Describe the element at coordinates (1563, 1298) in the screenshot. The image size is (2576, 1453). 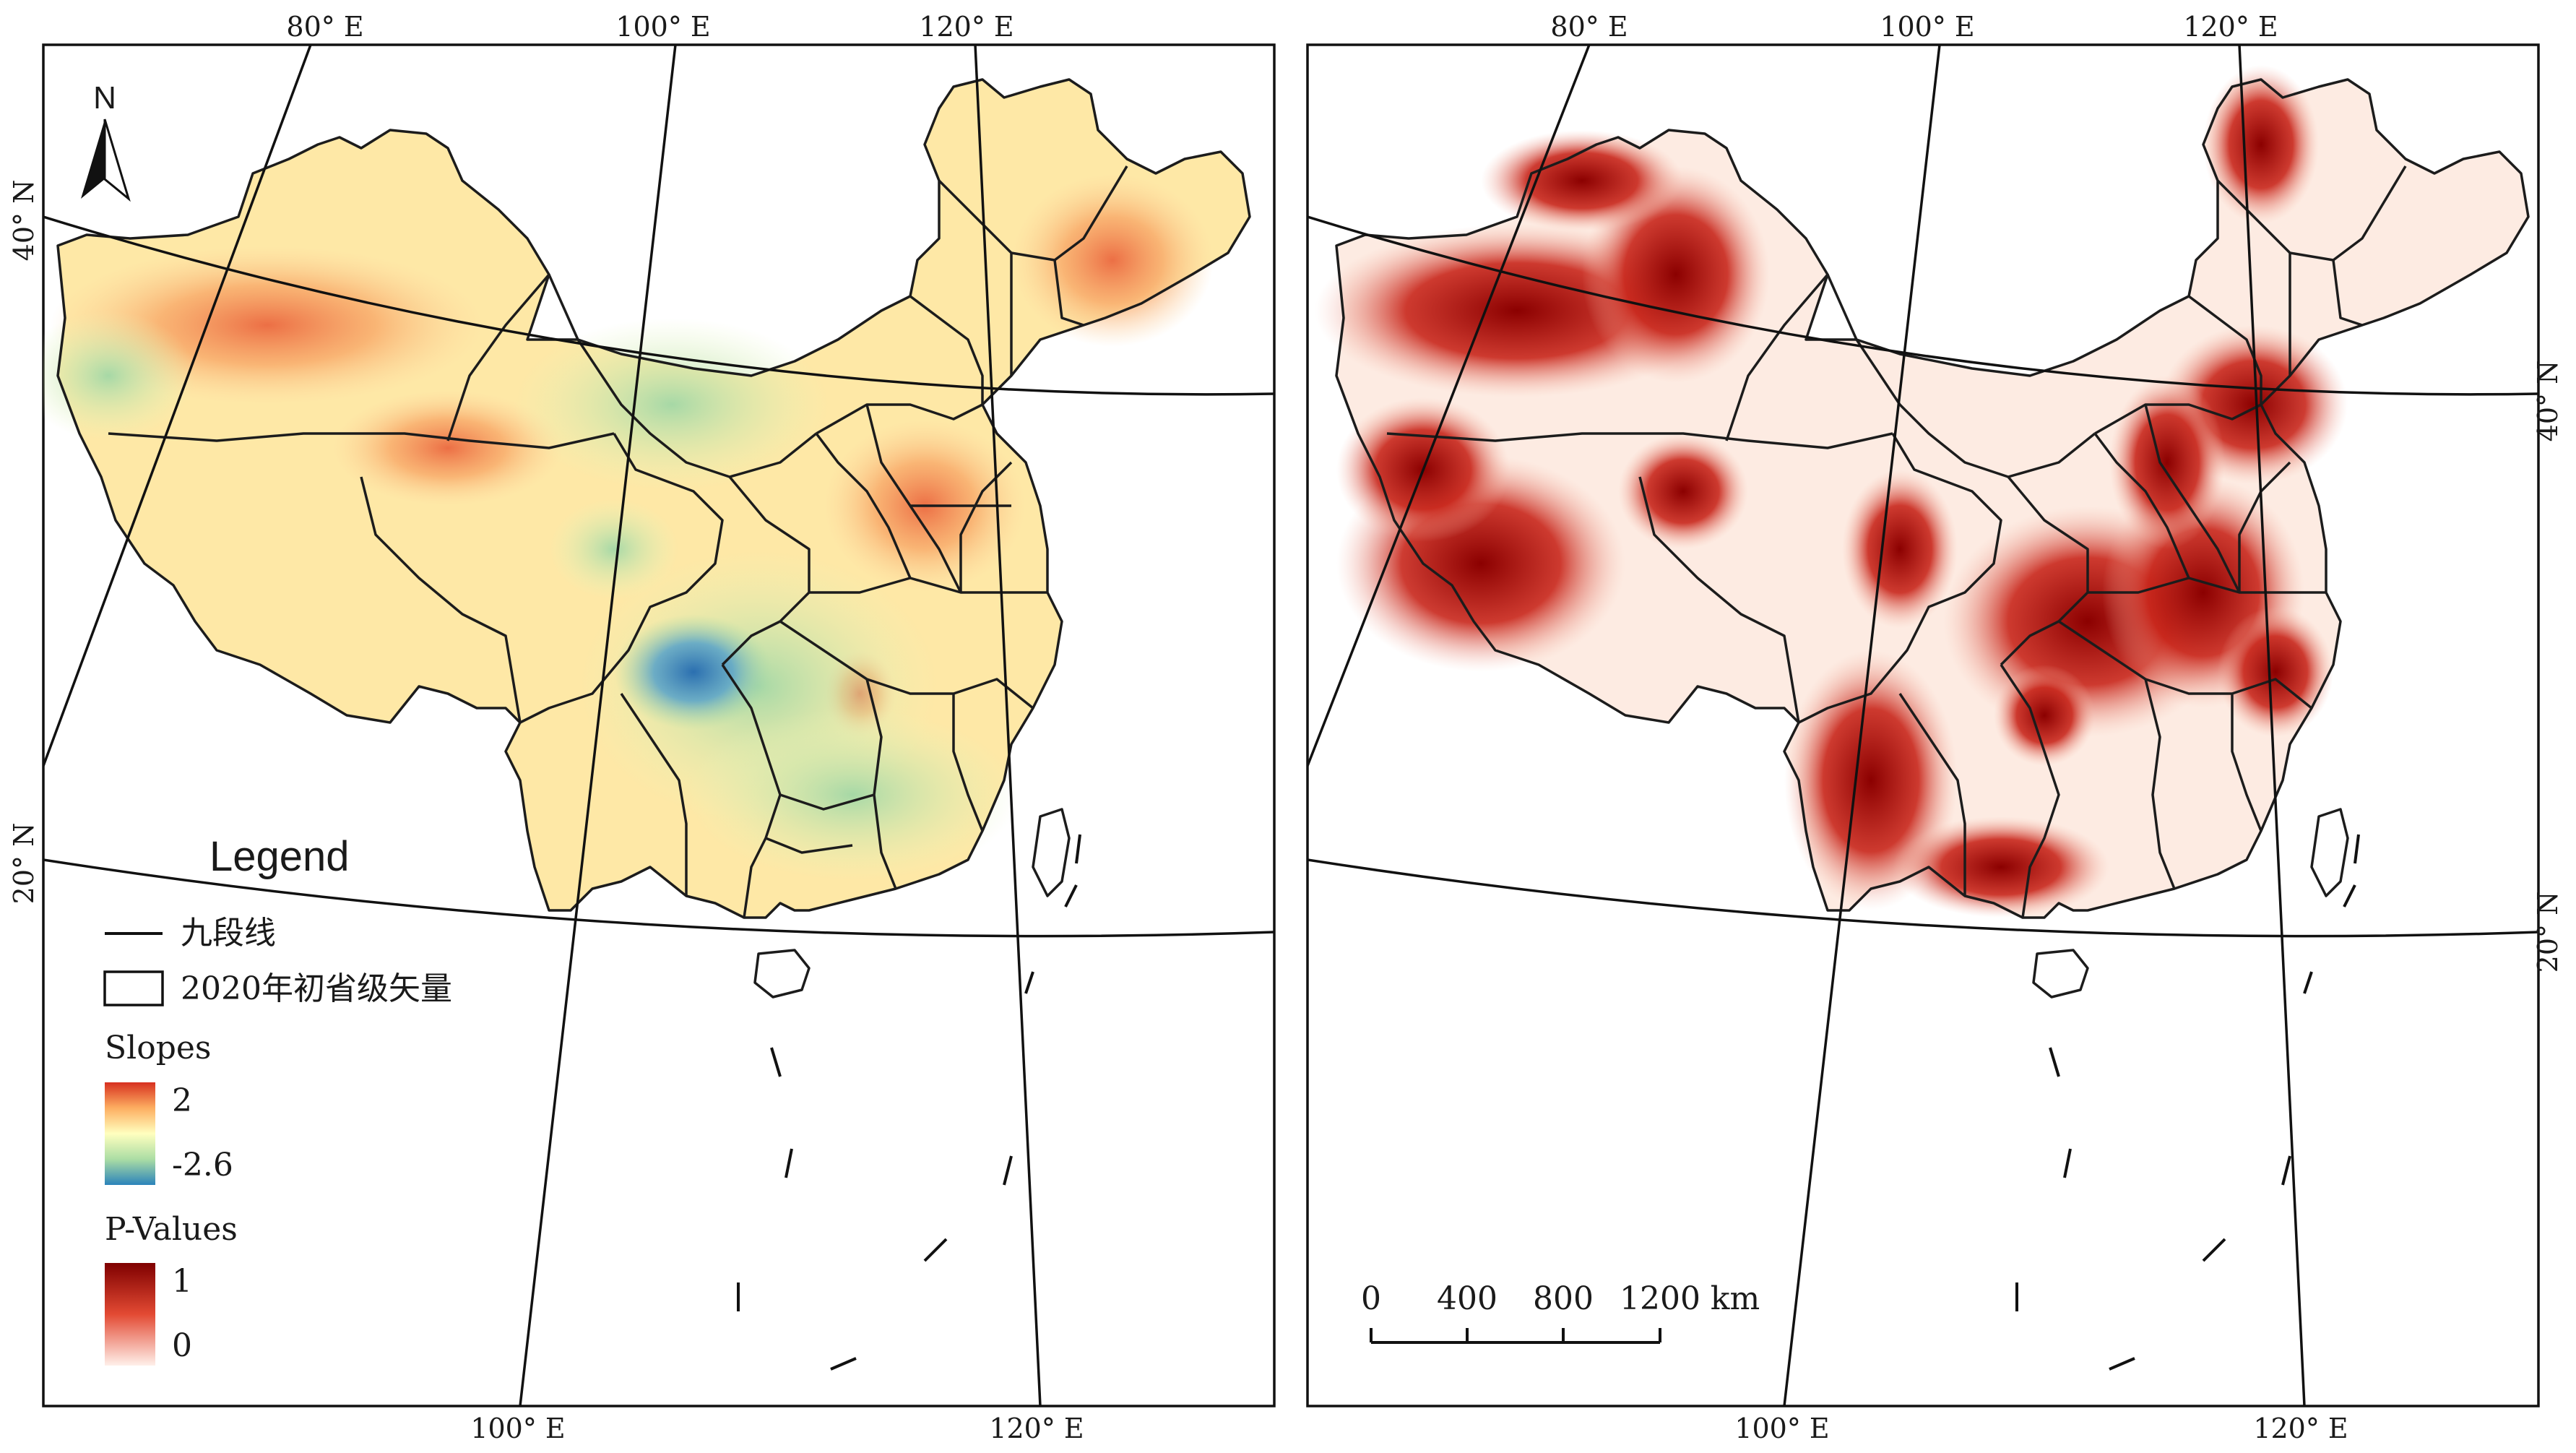
I see `scale-tick-2: 800` at that location.